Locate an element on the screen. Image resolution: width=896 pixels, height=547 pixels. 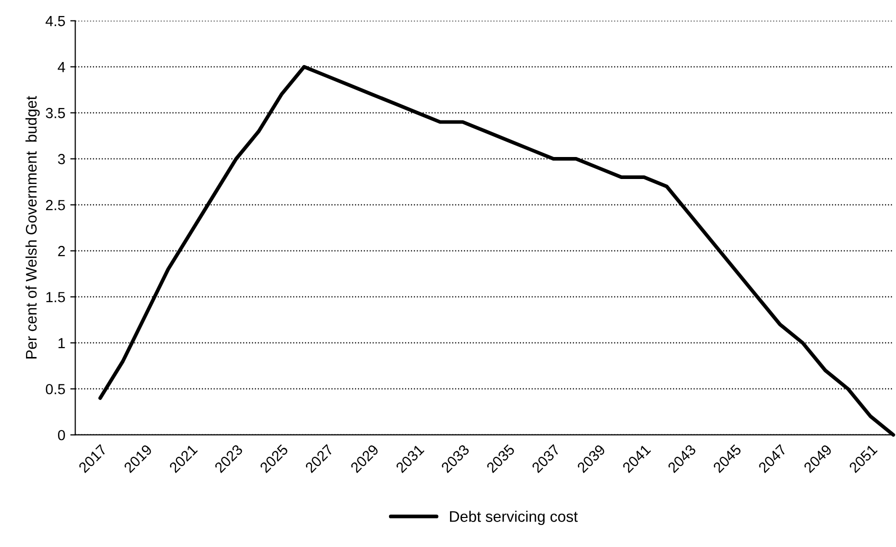
y-tick-label: 3 is located at coordinates (61, 159).